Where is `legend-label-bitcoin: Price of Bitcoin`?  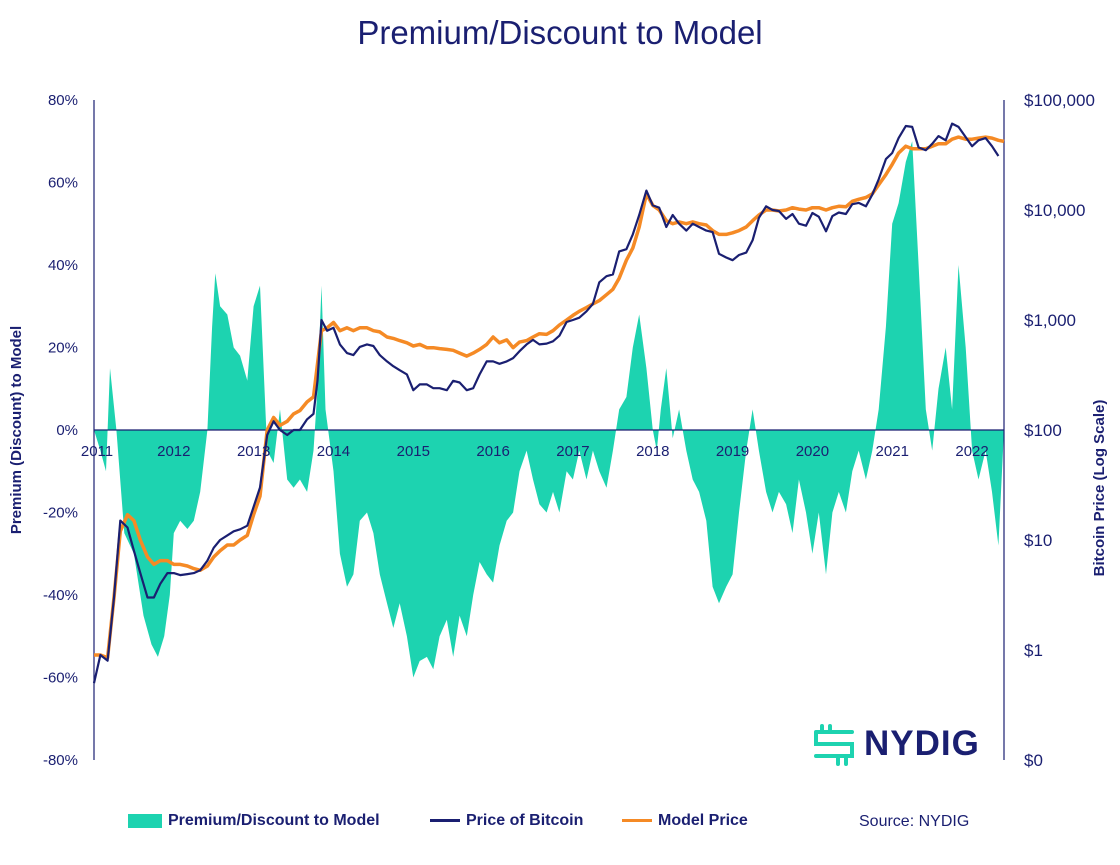 legend-label-bitcoin: Price of Bitcoin is located at coordinates (525, 820).